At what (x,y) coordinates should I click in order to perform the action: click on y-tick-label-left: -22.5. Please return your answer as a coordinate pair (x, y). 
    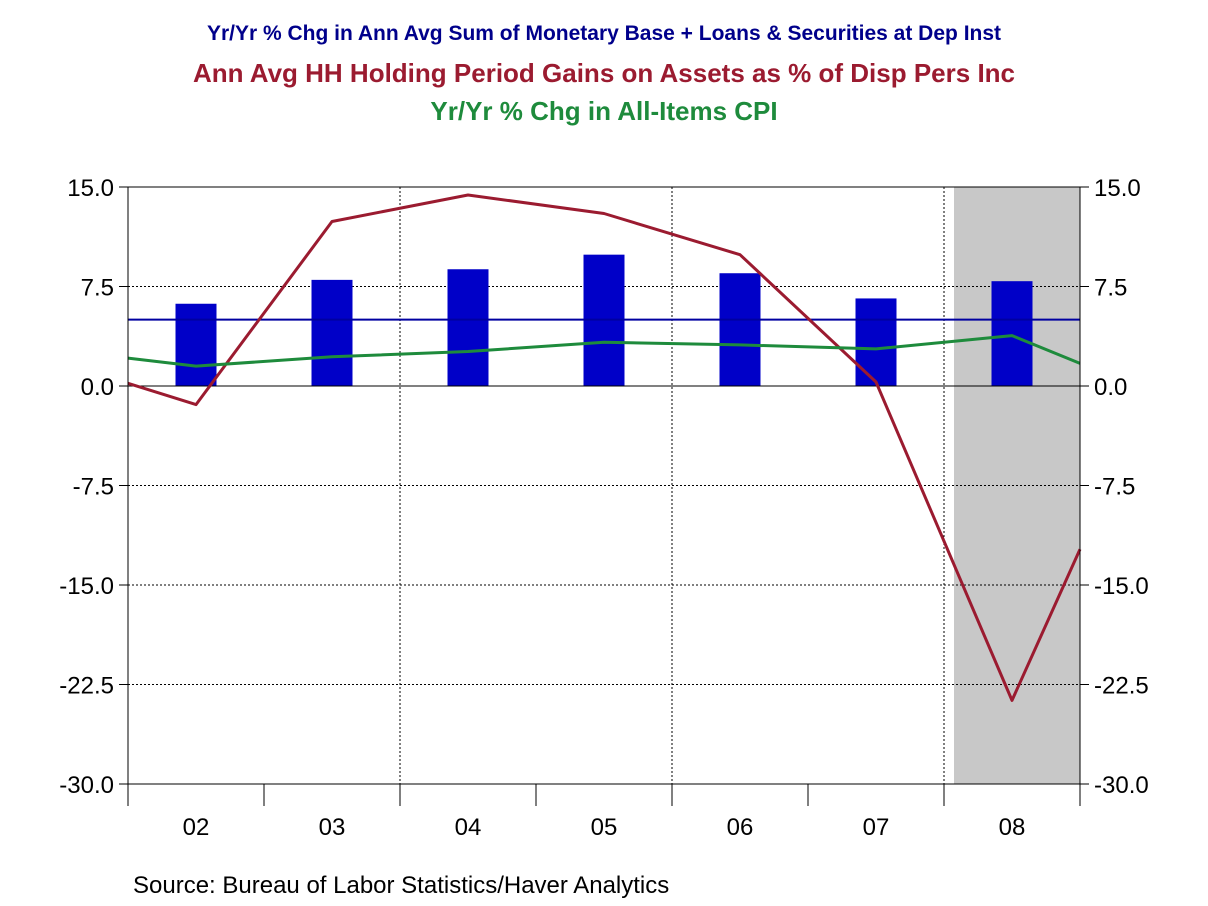
    Looking at the image, I should click on (86, 686).